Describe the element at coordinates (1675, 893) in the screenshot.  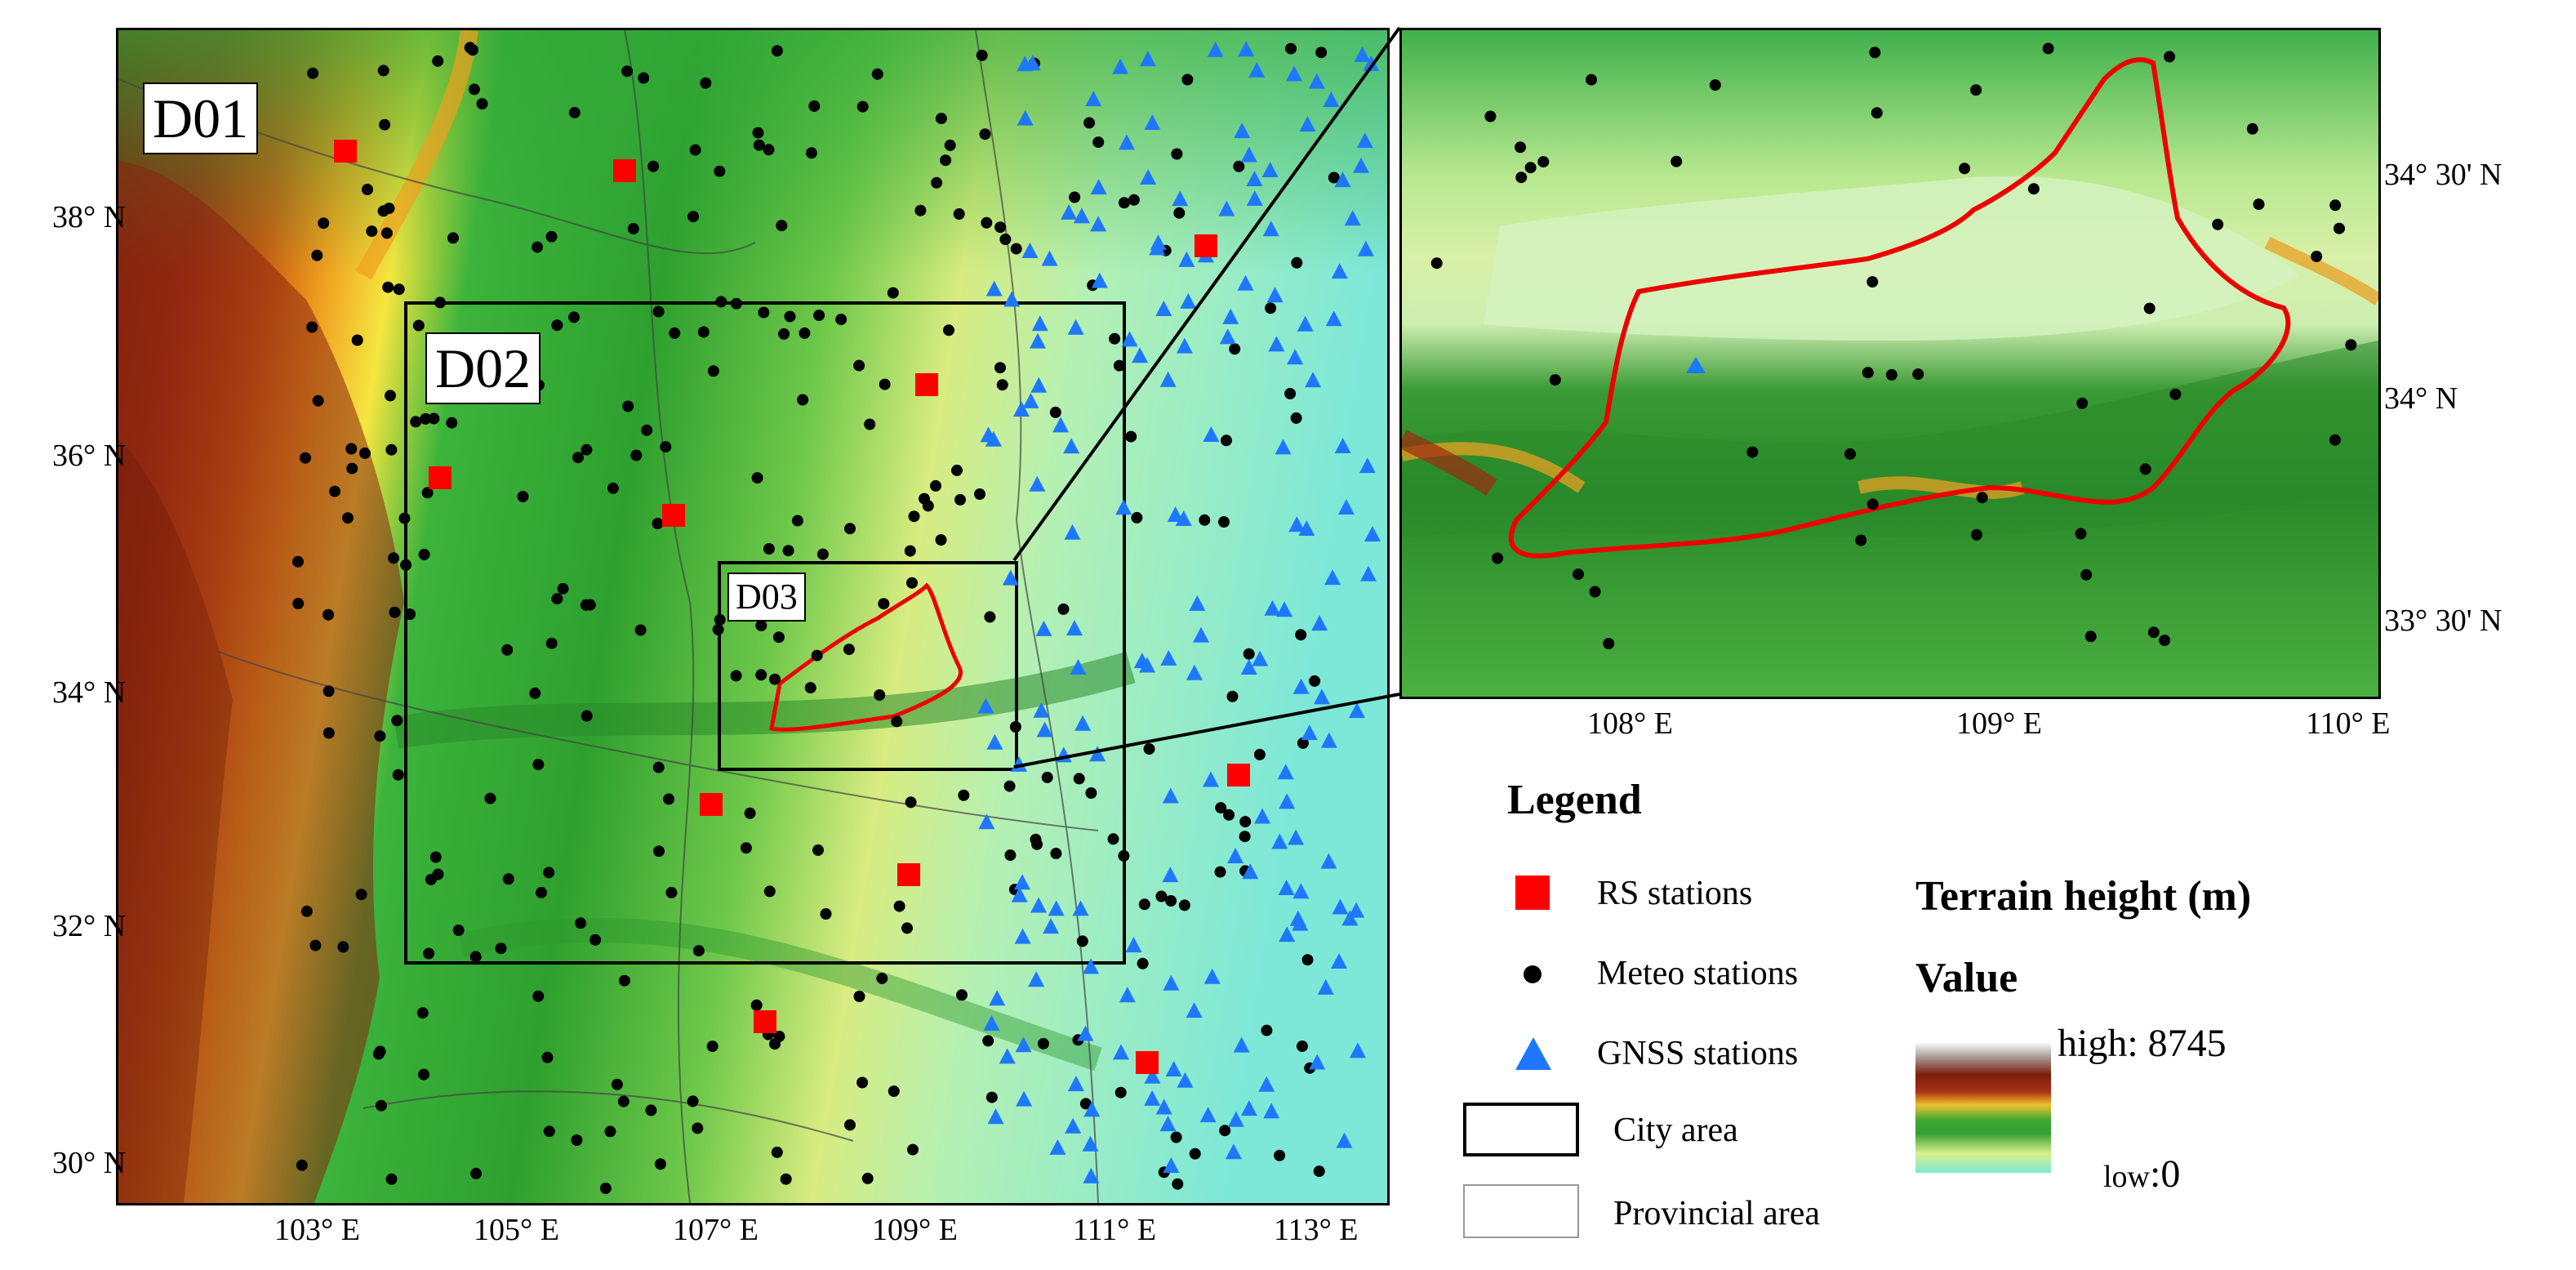
I see `legend-item-label: RS stations` at that location.